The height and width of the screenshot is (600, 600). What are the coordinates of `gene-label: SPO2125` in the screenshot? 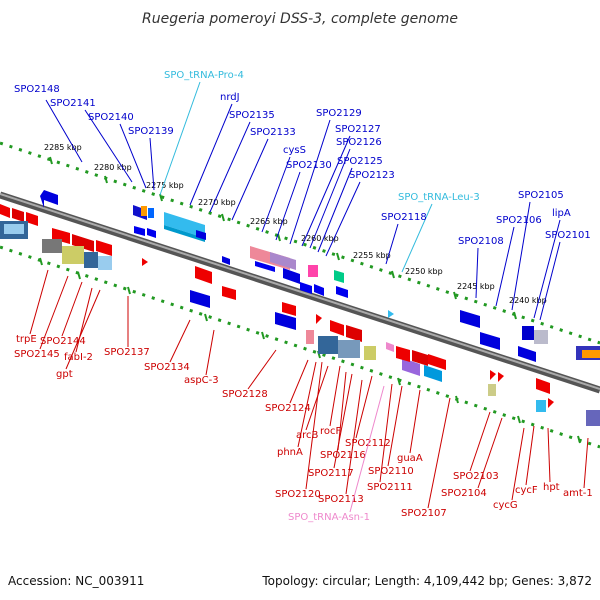 It's located at (360, 161).